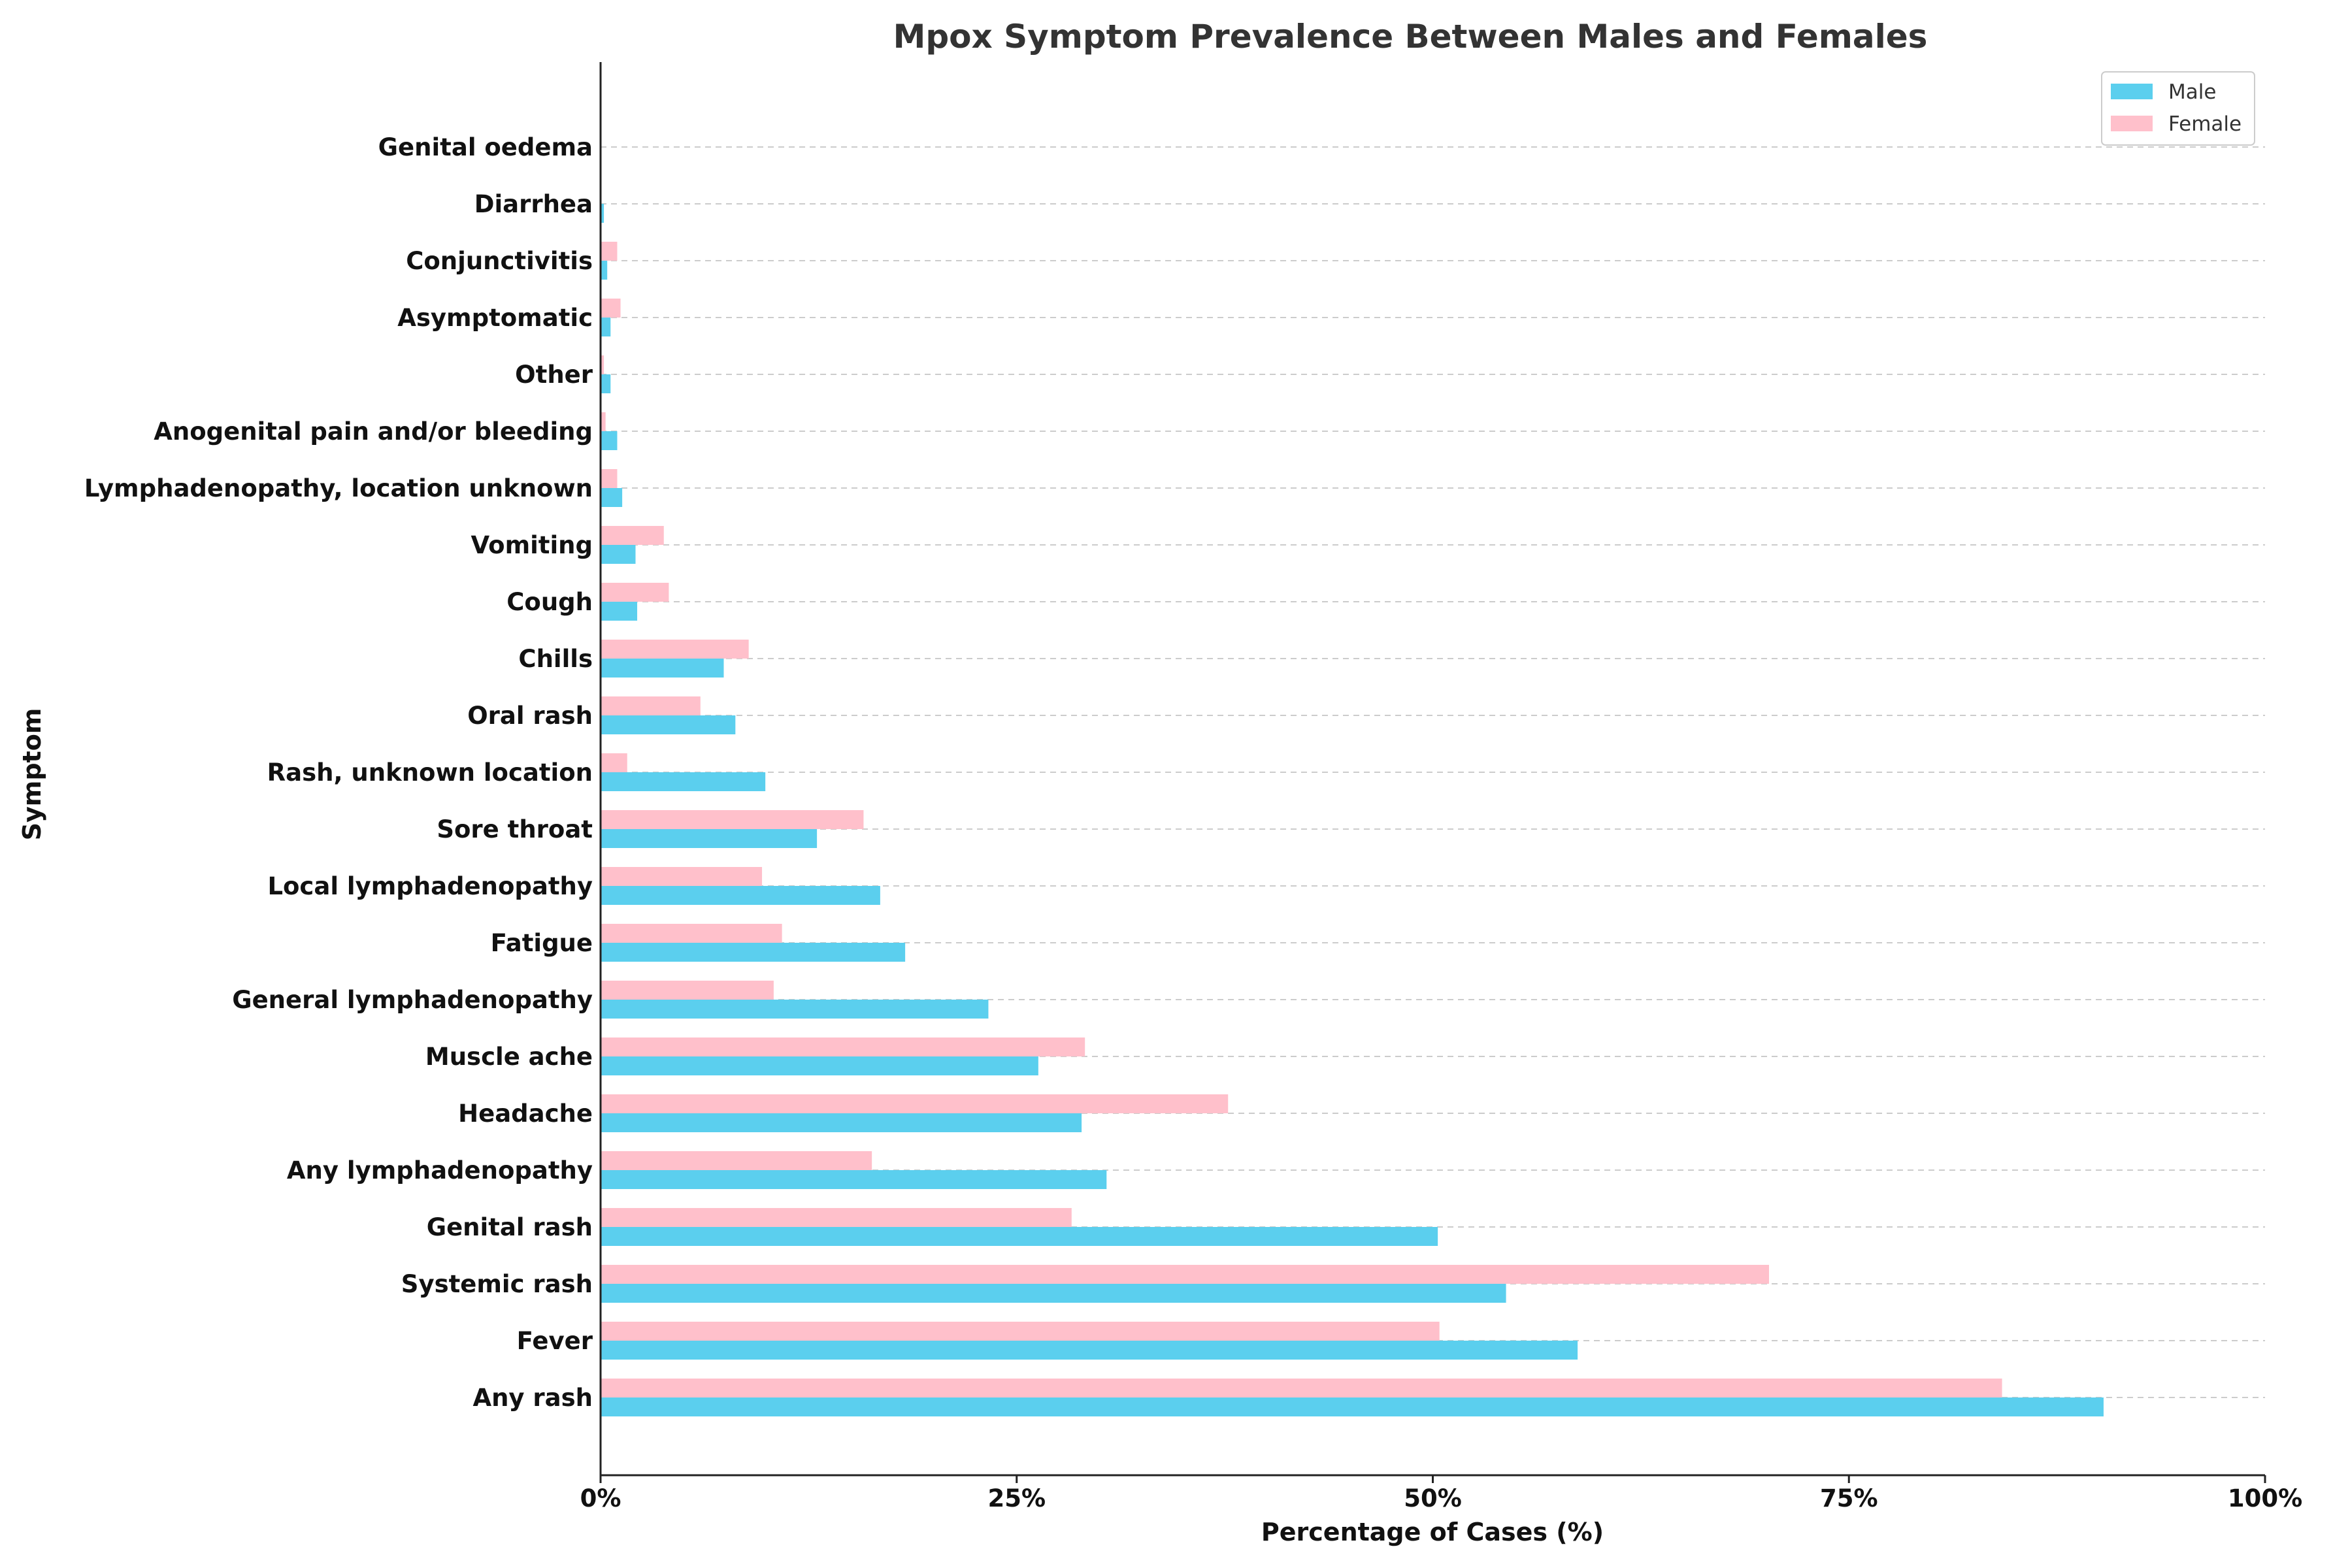 Image resolution: width=2333 pixels, height=1568 pixels. What do you see at coordinates (533, 204) in the screenshot?
I see `category-label-diarrhea: Diarrhea` at bounding box center [533, 204].